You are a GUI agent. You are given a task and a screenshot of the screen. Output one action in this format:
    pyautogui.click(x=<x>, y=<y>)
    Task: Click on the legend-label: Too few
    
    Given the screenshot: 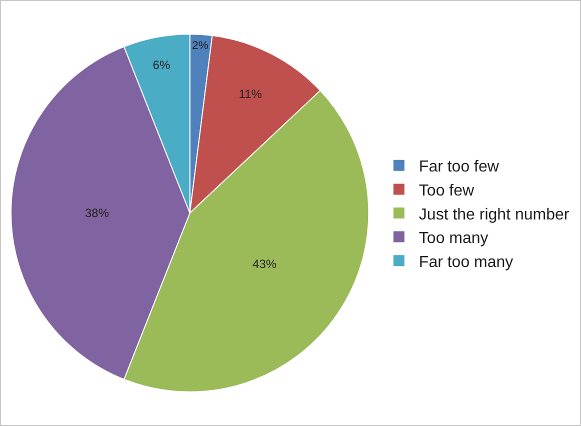 What is the action you would take?
    pyautogui.click(x=446, y=191)
    